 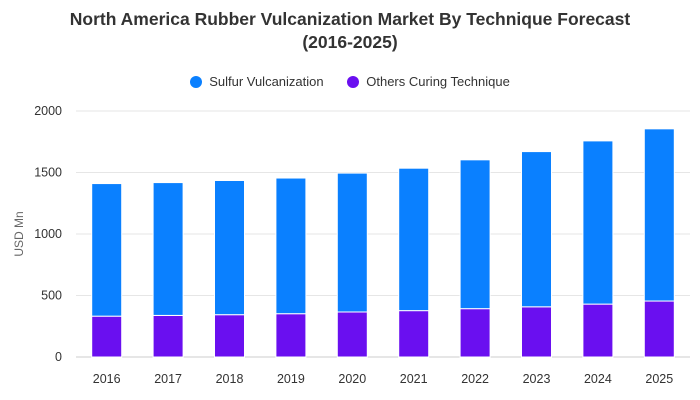 What do you see at coordinates (598, 222) in the screenshot?
I see `bar-sulfur-2024` at bounding box center [598, 222].